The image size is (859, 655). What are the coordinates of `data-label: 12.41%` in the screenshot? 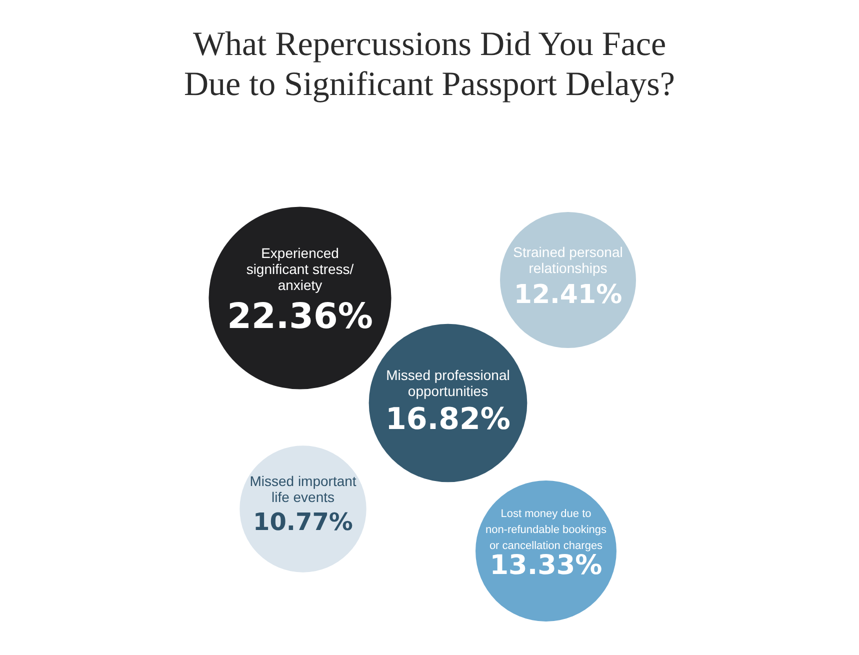 It's located at (568, 295).